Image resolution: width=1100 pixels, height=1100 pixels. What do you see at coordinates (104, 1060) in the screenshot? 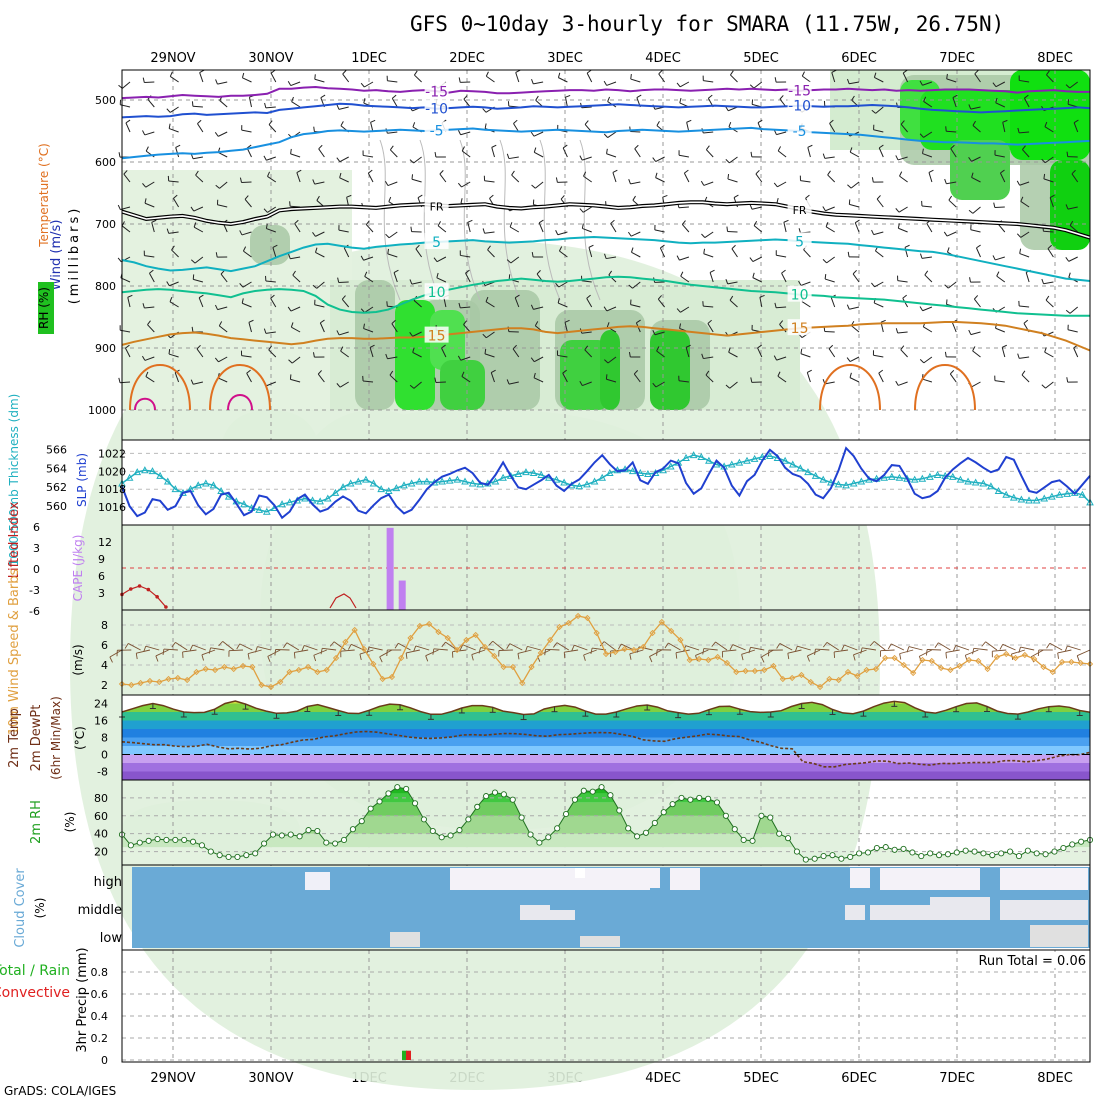
I see `precip-tick-label: 0` at bounding box center [104, 1060].